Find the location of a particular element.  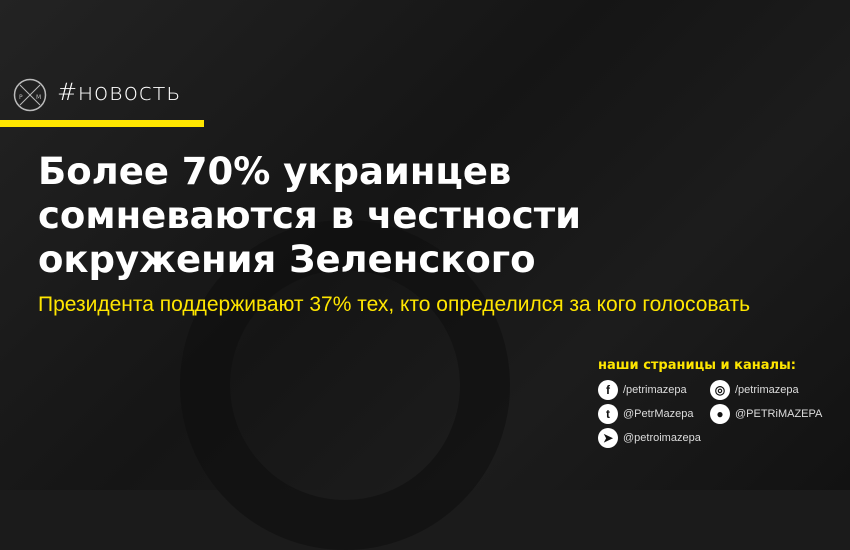

social-facebook: f/petrimazepa is located at coordinates (642, 390).